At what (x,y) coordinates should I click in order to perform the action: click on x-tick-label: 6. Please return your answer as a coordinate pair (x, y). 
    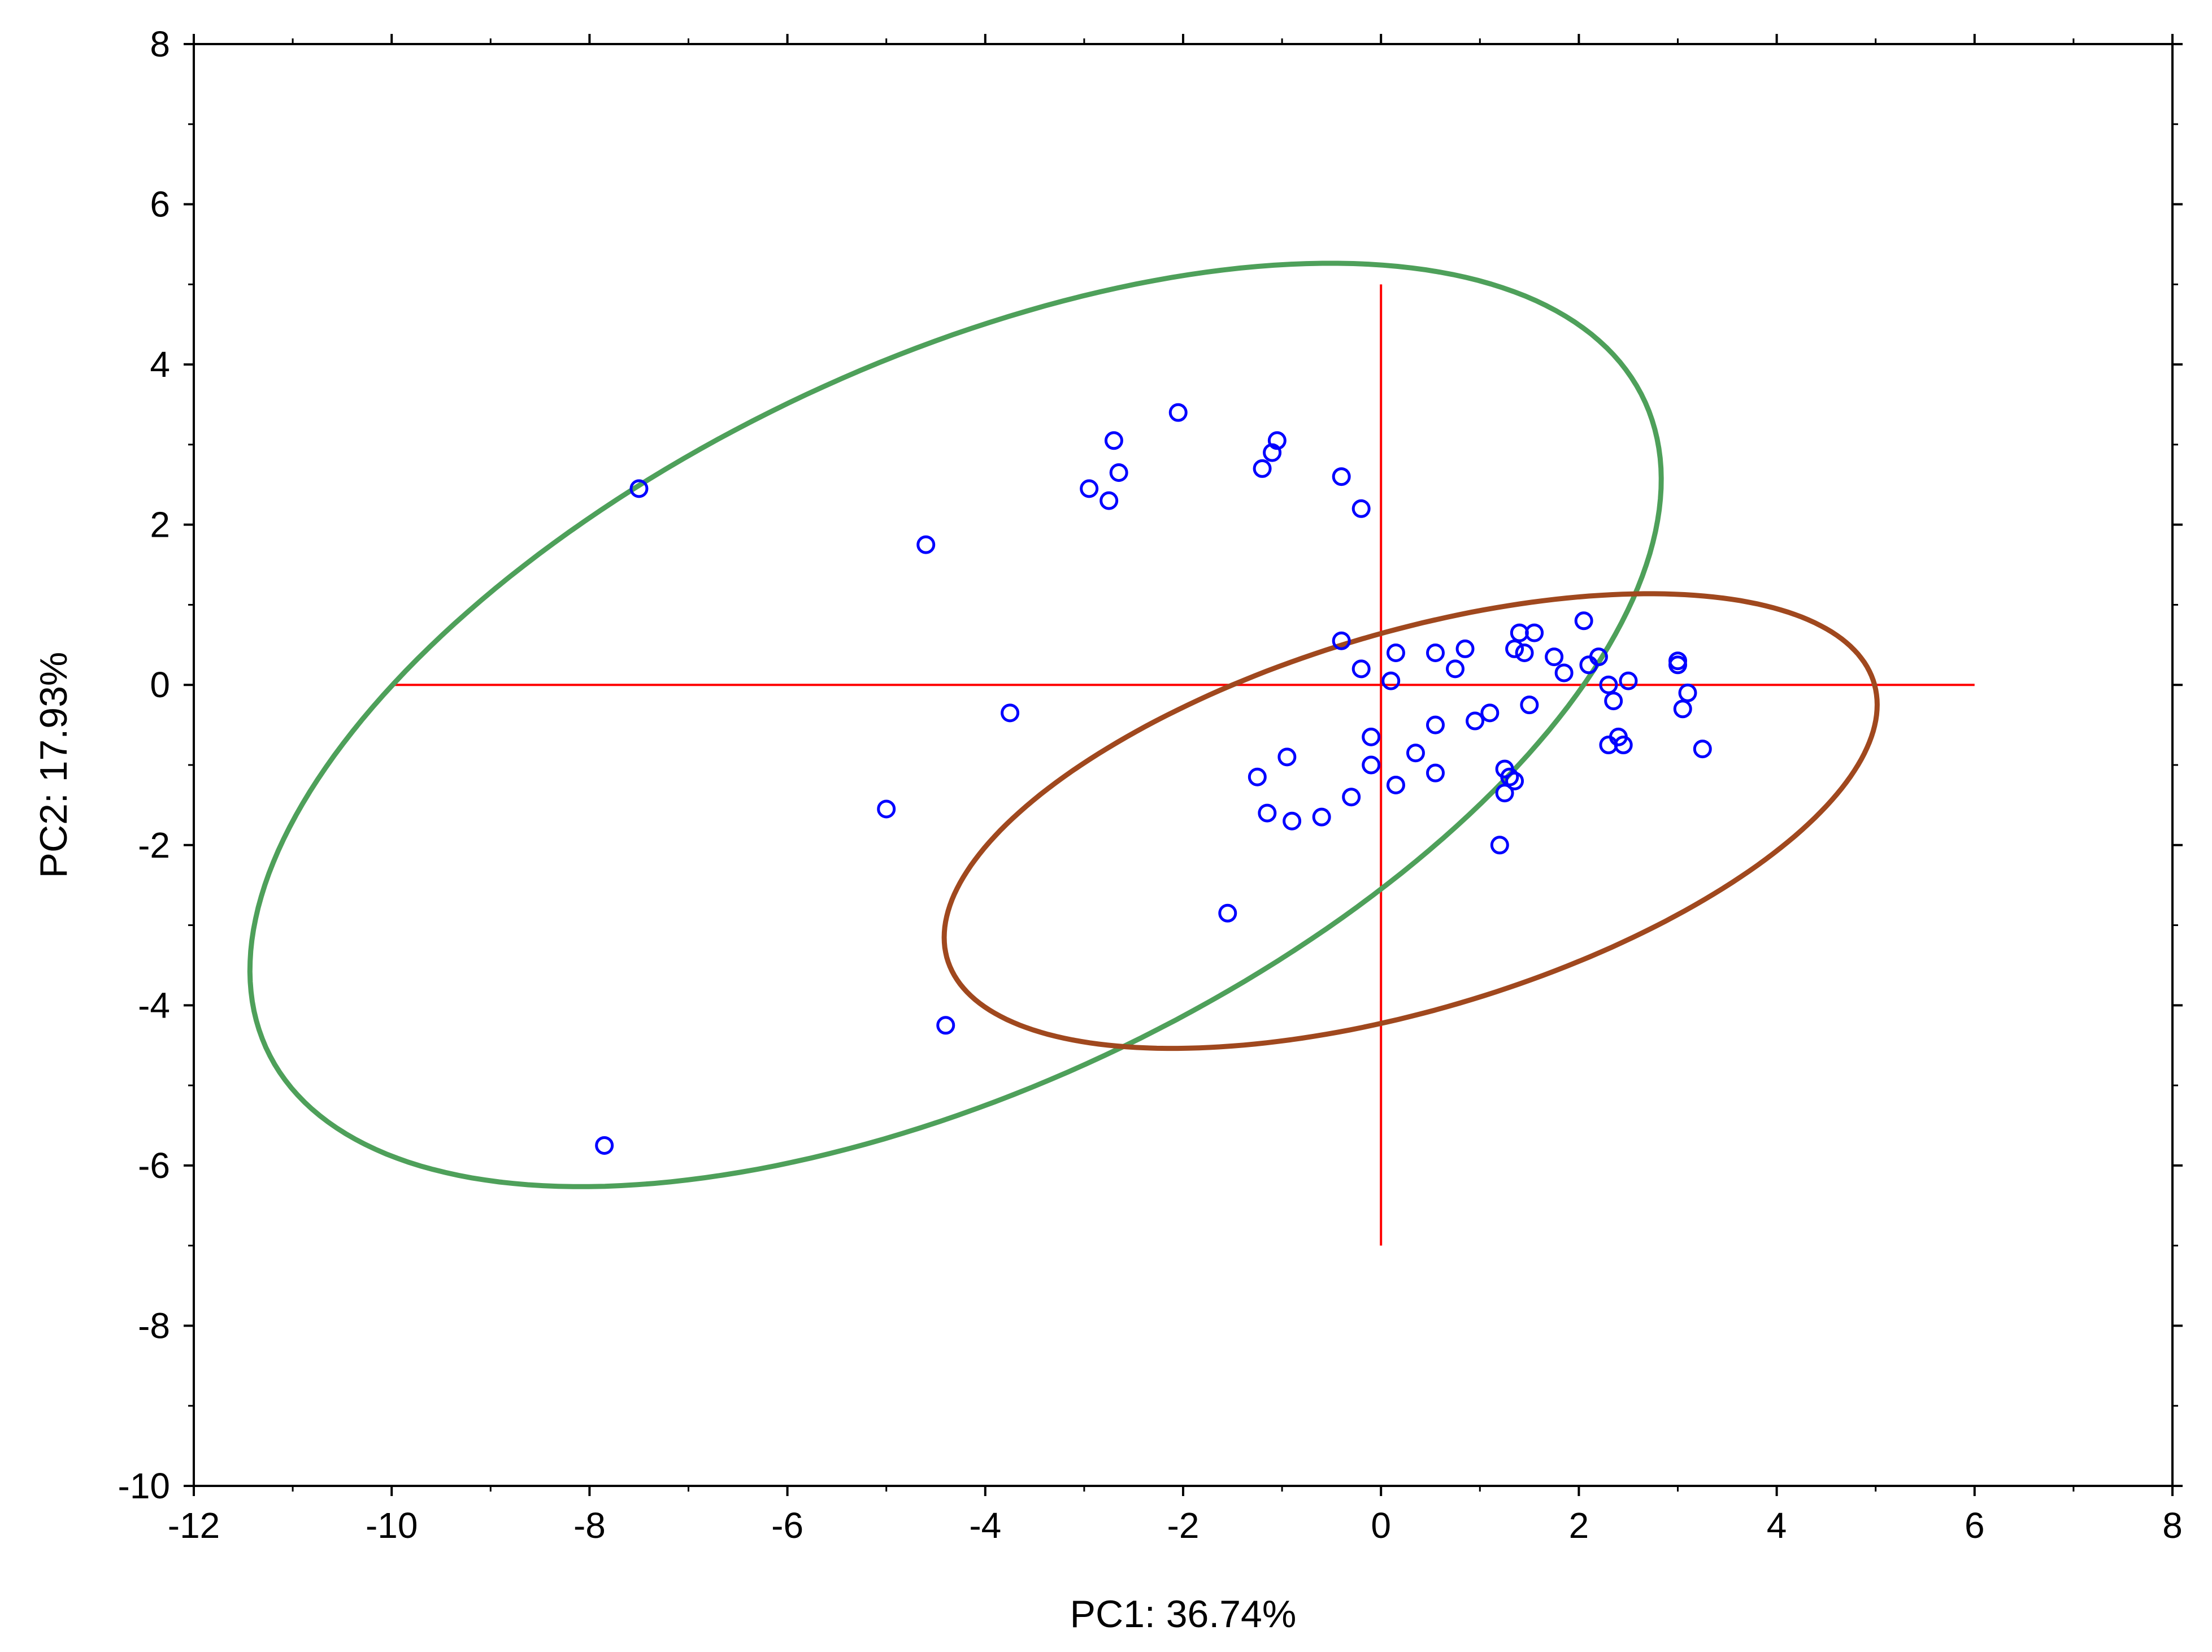
    Looking at the image, I should click on (1975, 1525).